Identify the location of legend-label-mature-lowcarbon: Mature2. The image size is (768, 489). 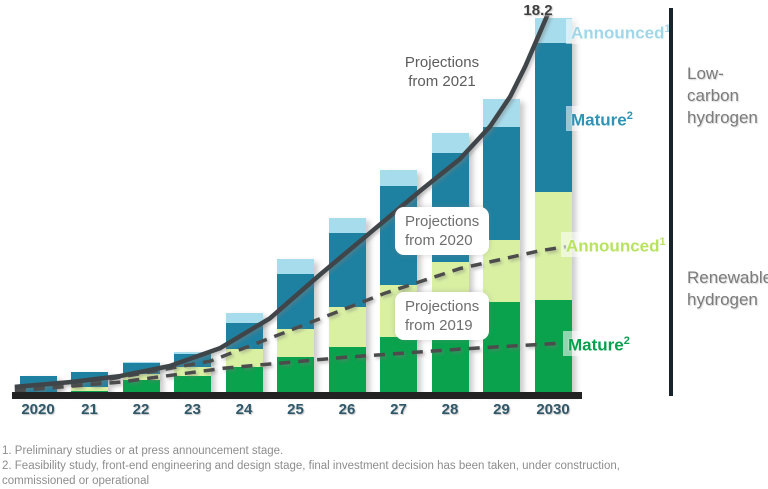
(602, 118).